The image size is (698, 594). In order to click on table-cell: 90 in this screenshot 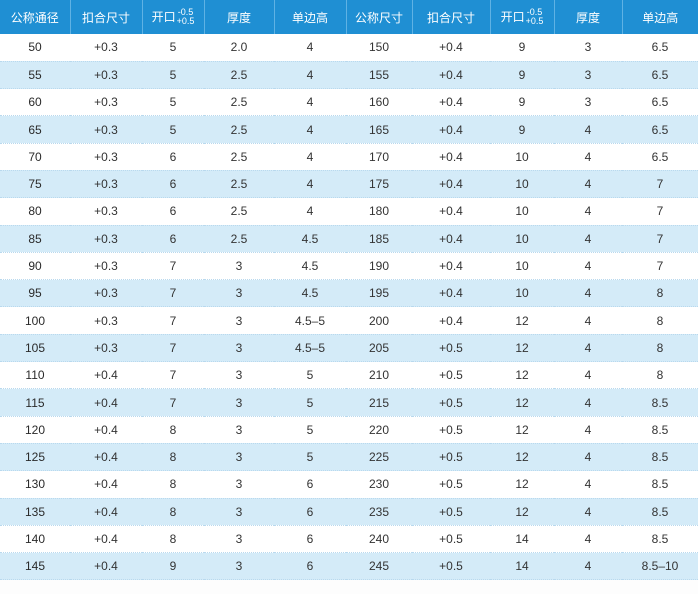, I will do `click(35, 266)`.